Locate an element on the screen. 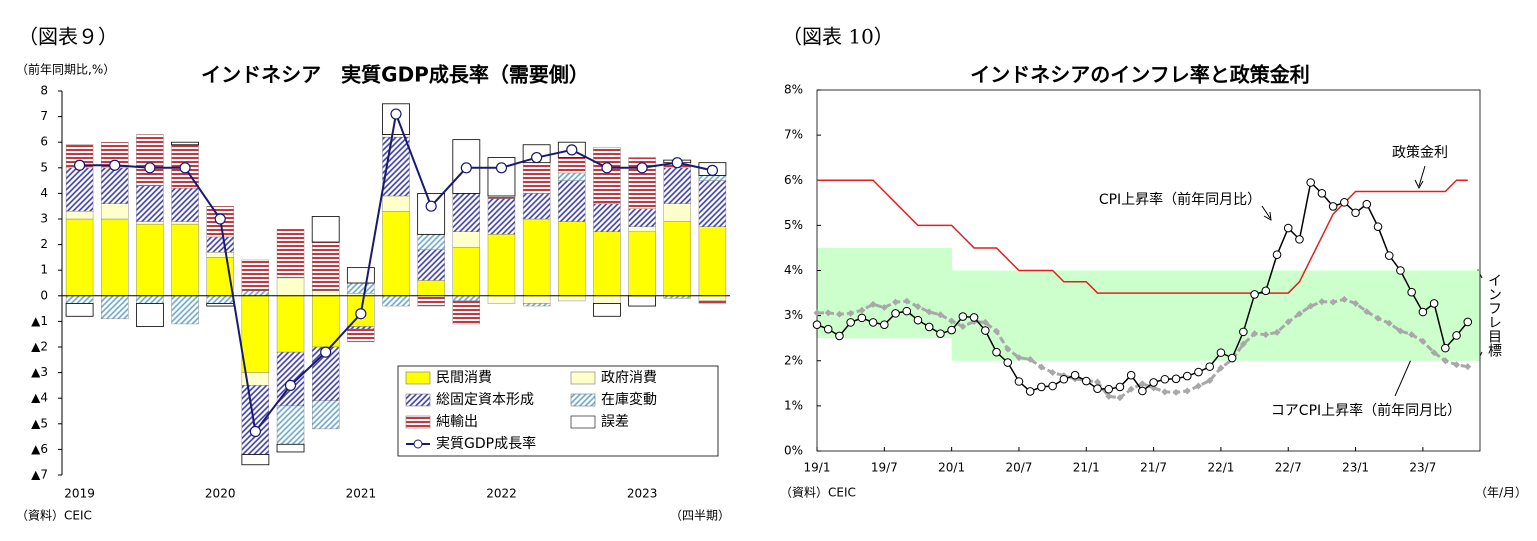 This screenshot has height=541, width=1537. legend-swatch is located at coordinates (418, 444).